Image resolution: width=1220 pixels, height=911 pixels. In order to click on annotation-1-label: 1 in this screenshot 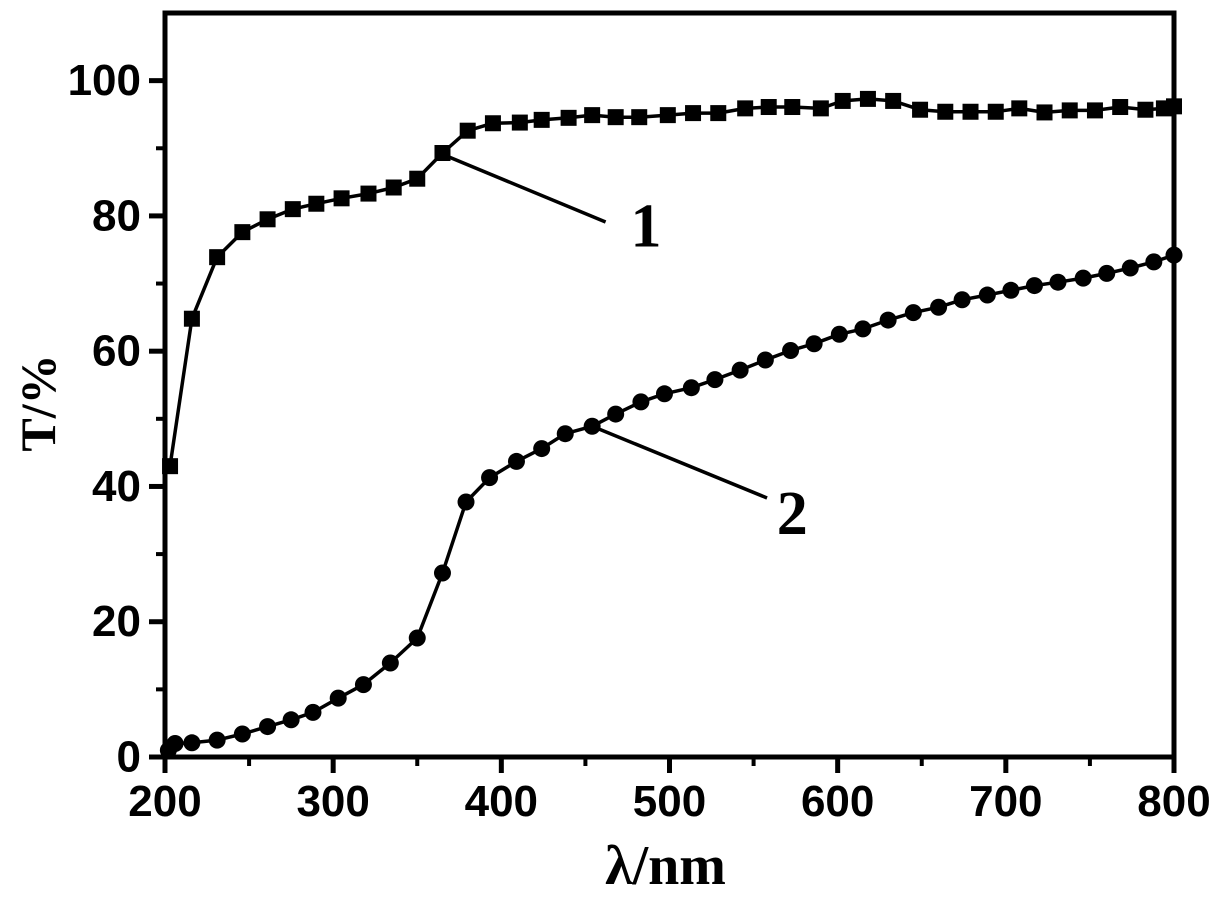, I will do `click(645, 227)`.